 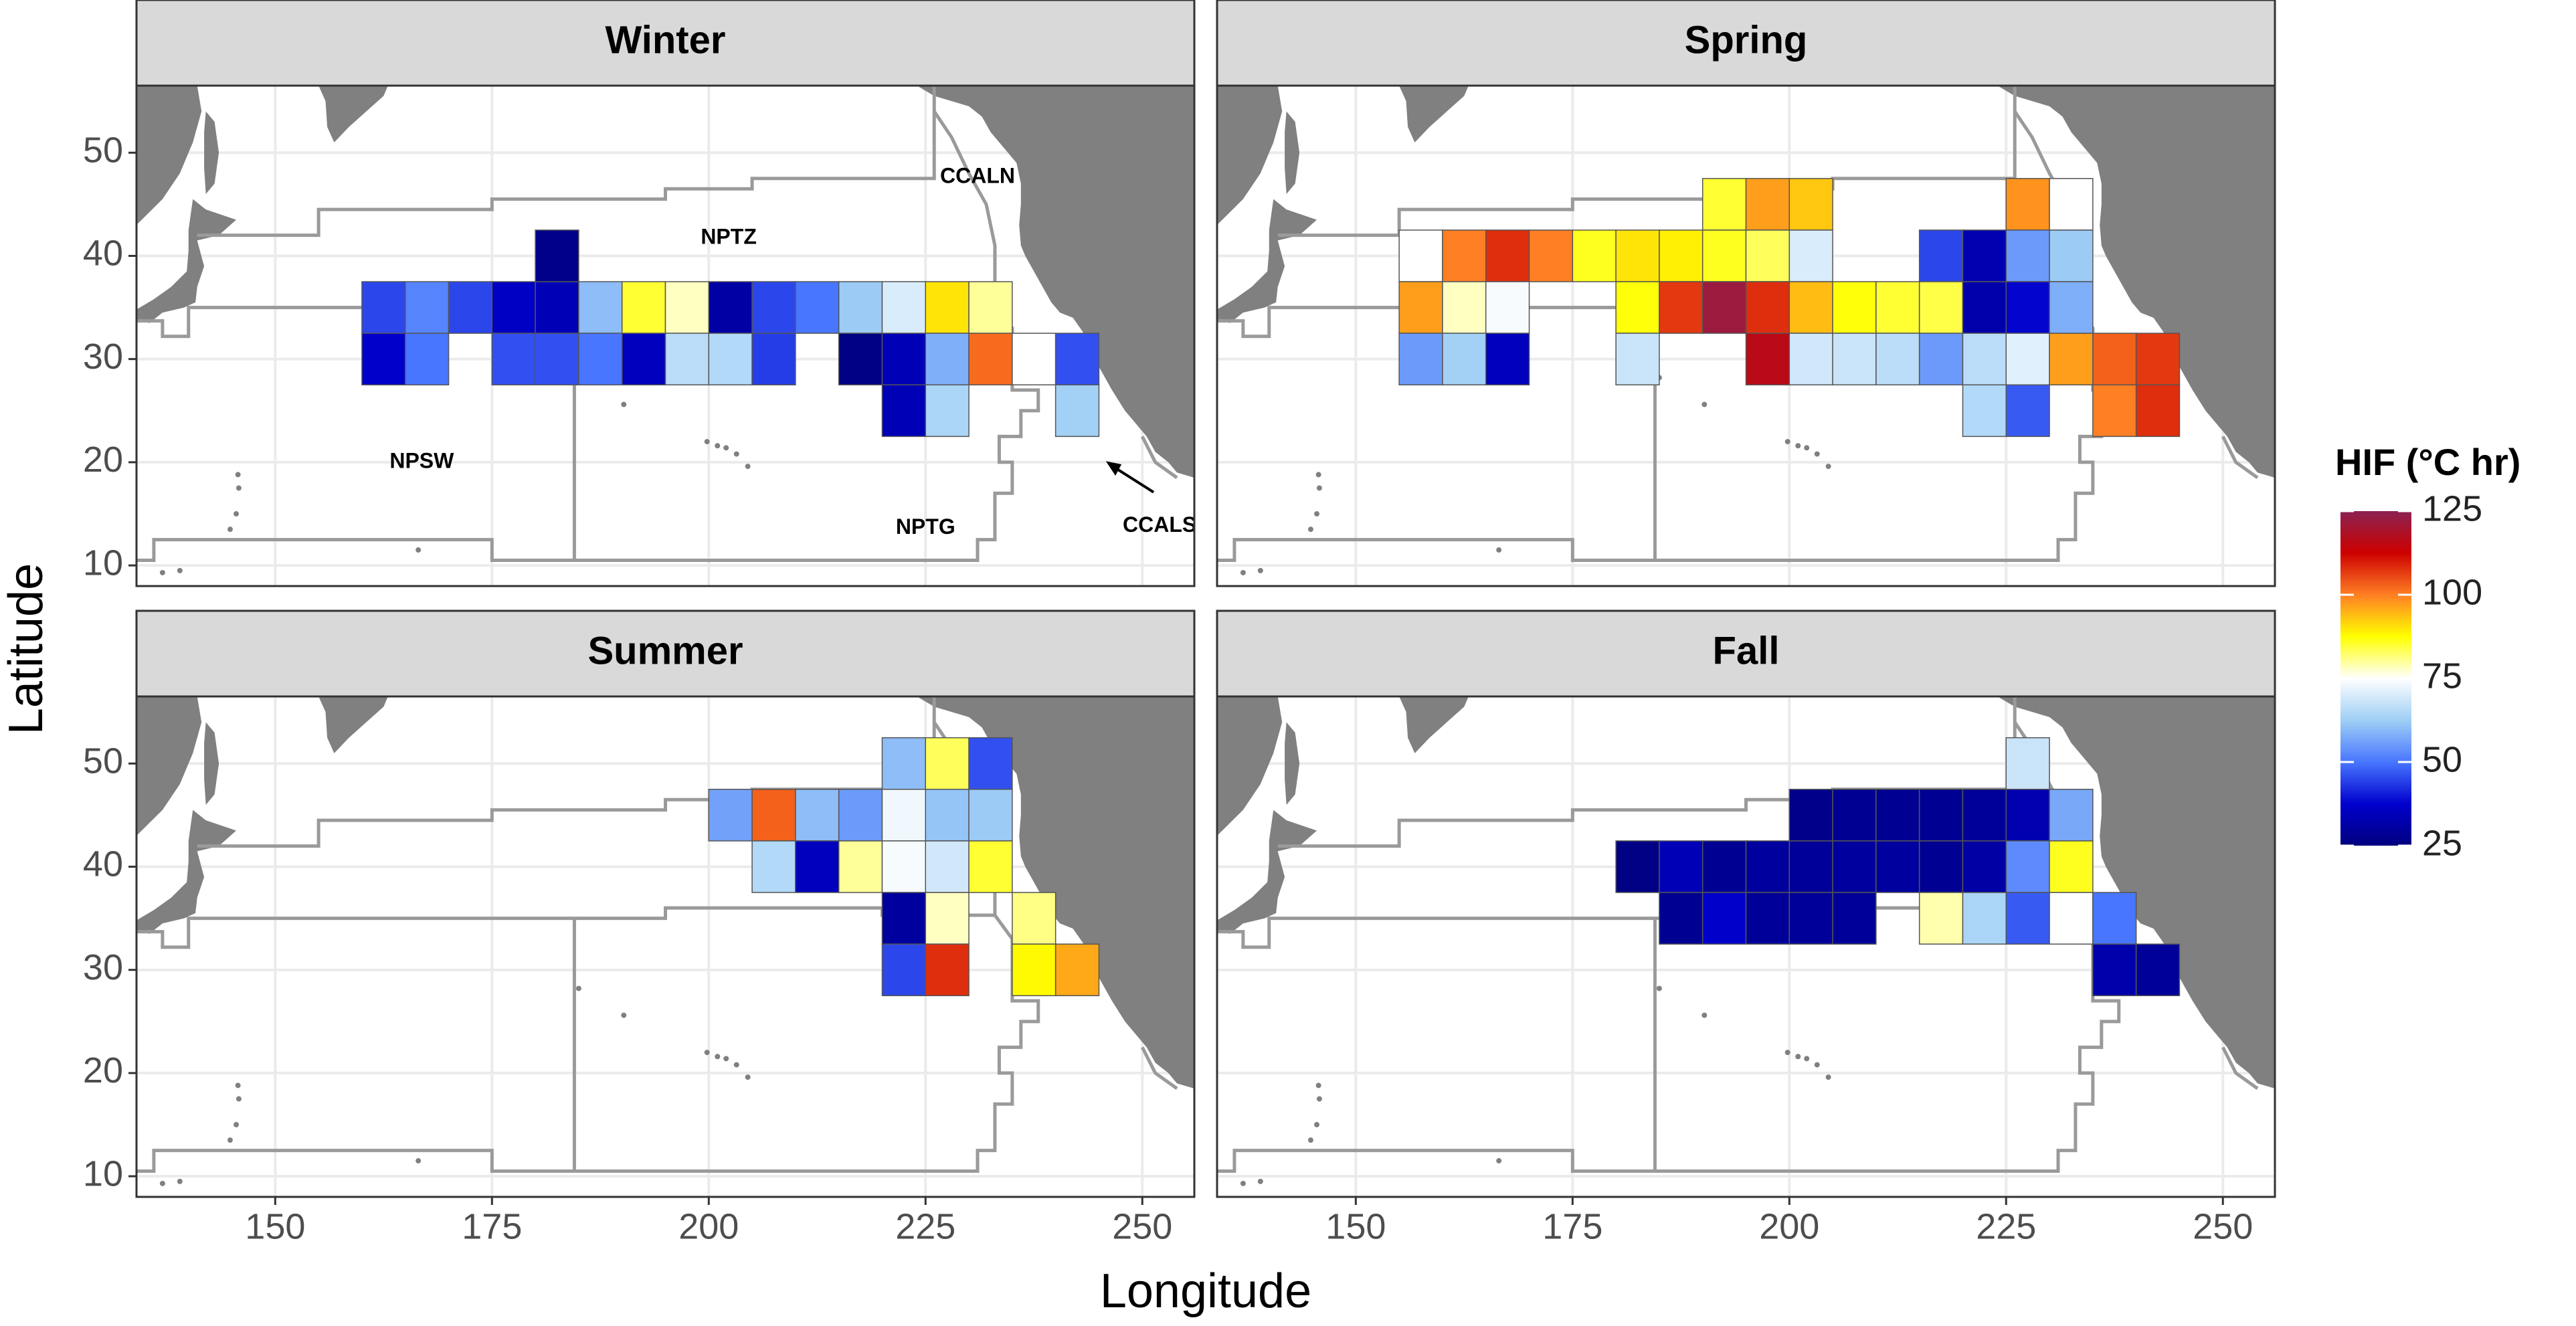 I want to click on y-tick-label: 30, so click(x=103, y=967).